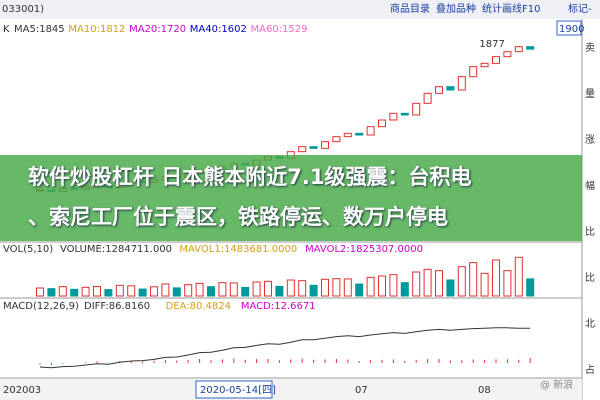  What do you see at coordinates (250, 177) in the screenshot?
I see `headline-line: 软件炒股杠杆 日本熊本附近7.1级强震：台积电` at bounding box center [250, 177].